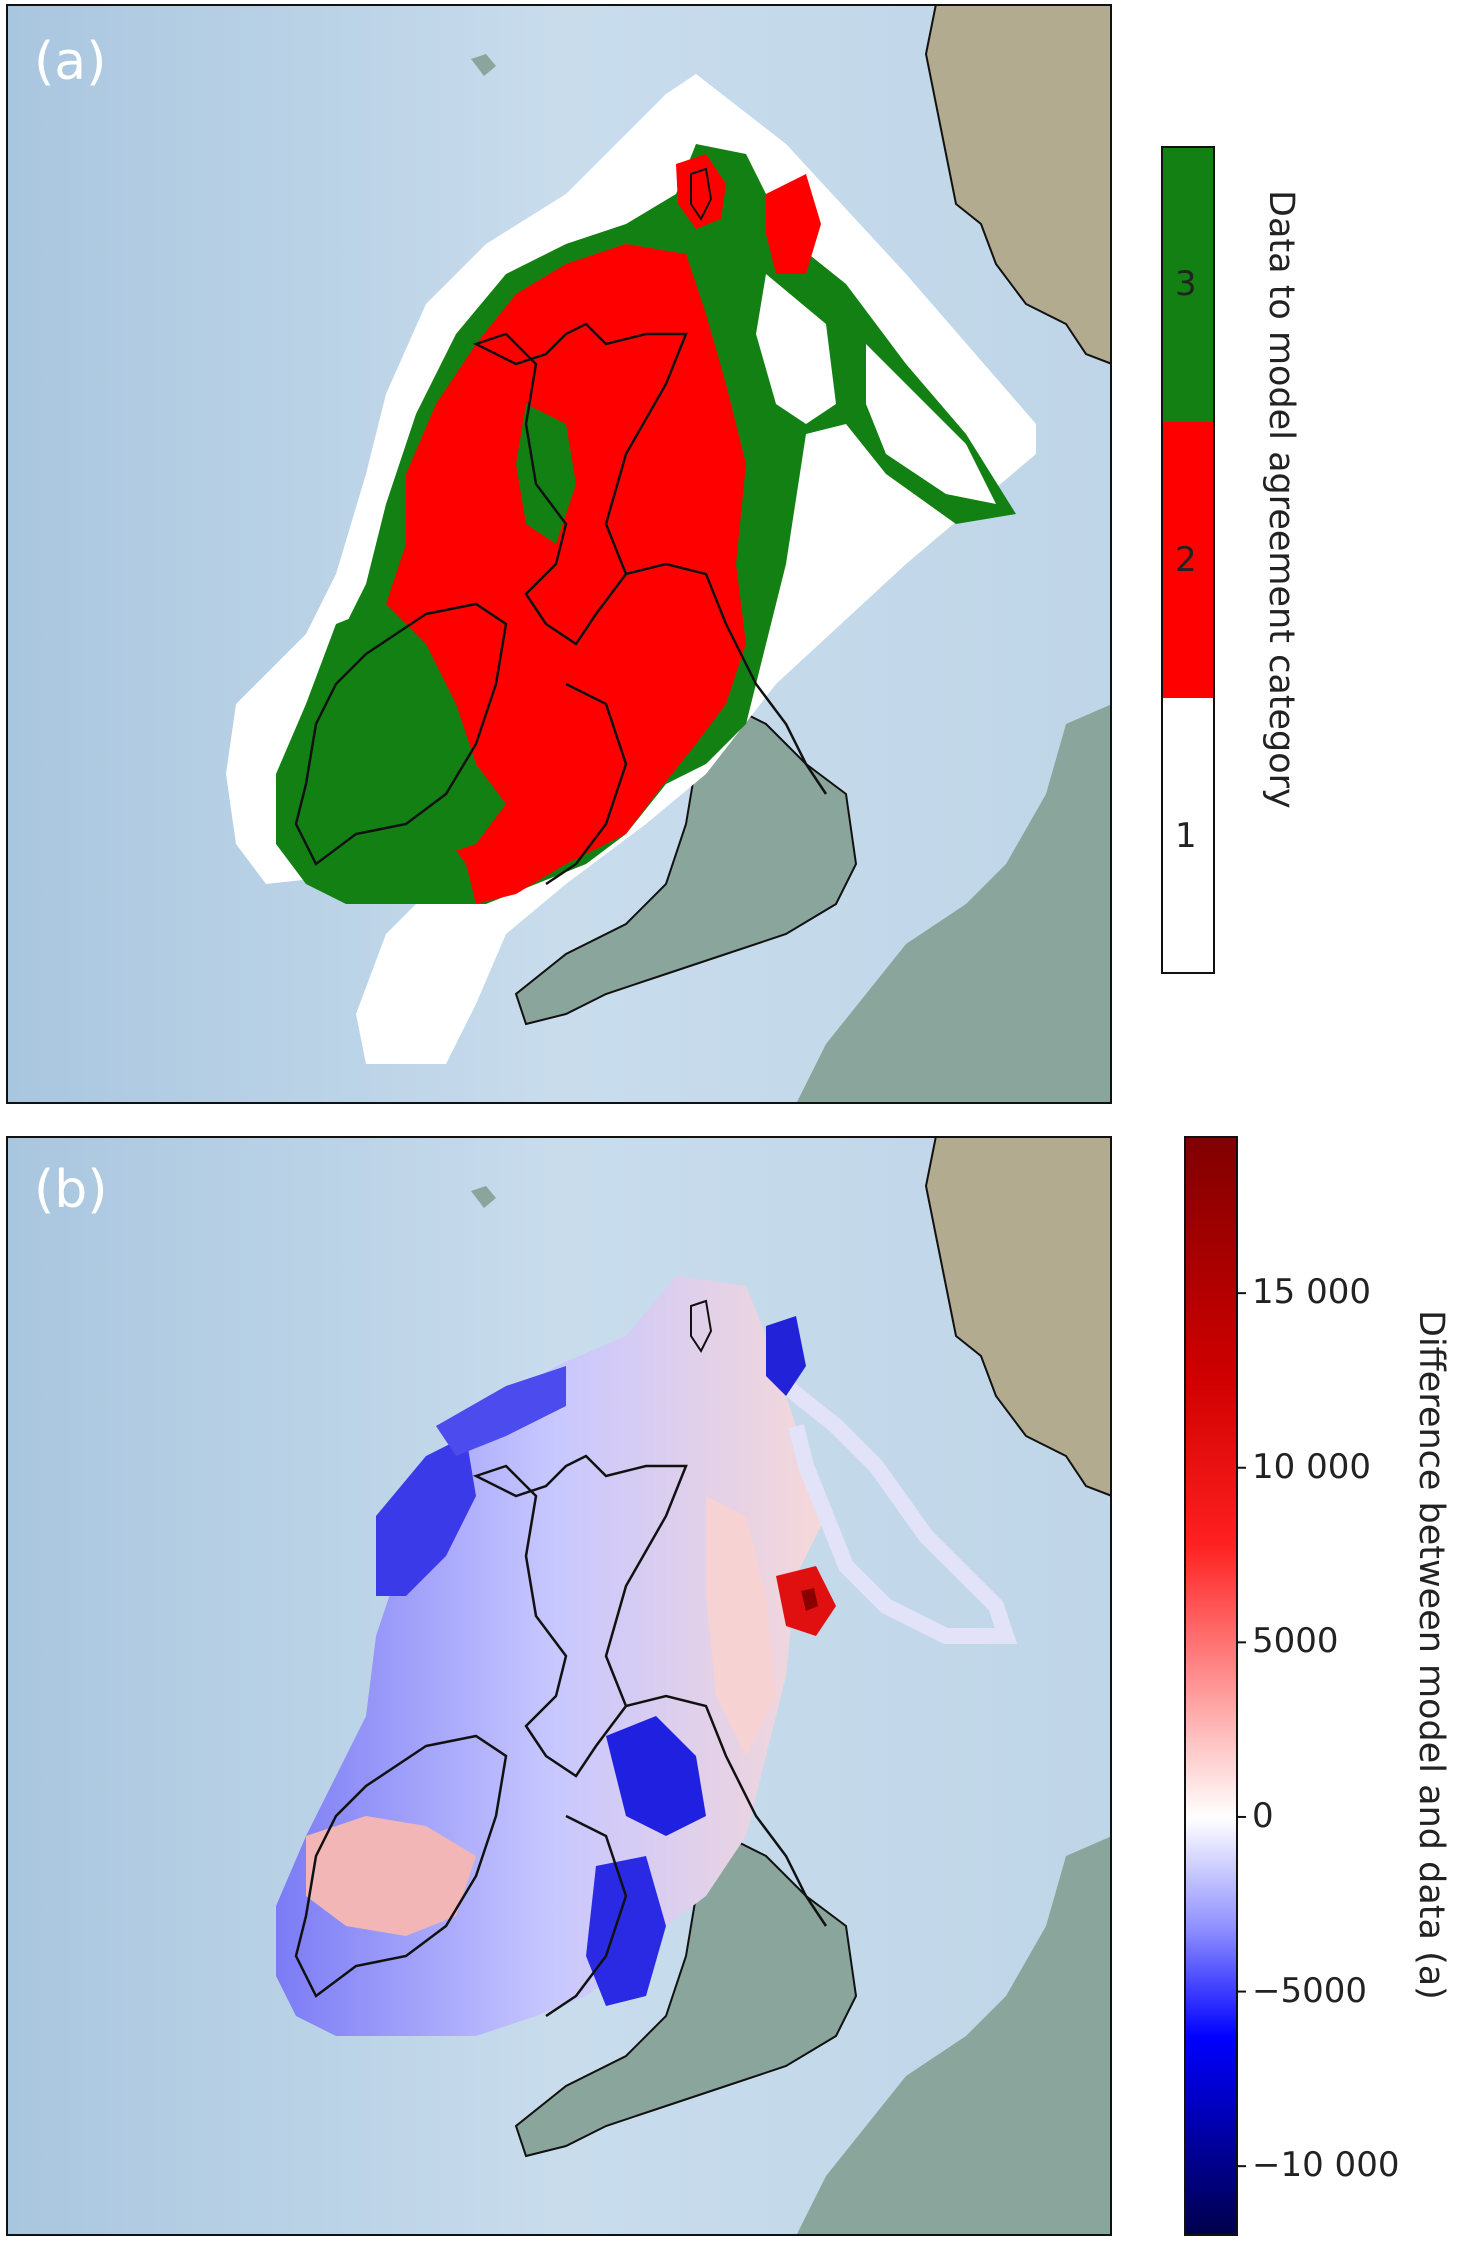 This screenshot has width=1461, height=2252. I want to click on colorbar-b-tick-label: −10 000, so click(1326, 2165).